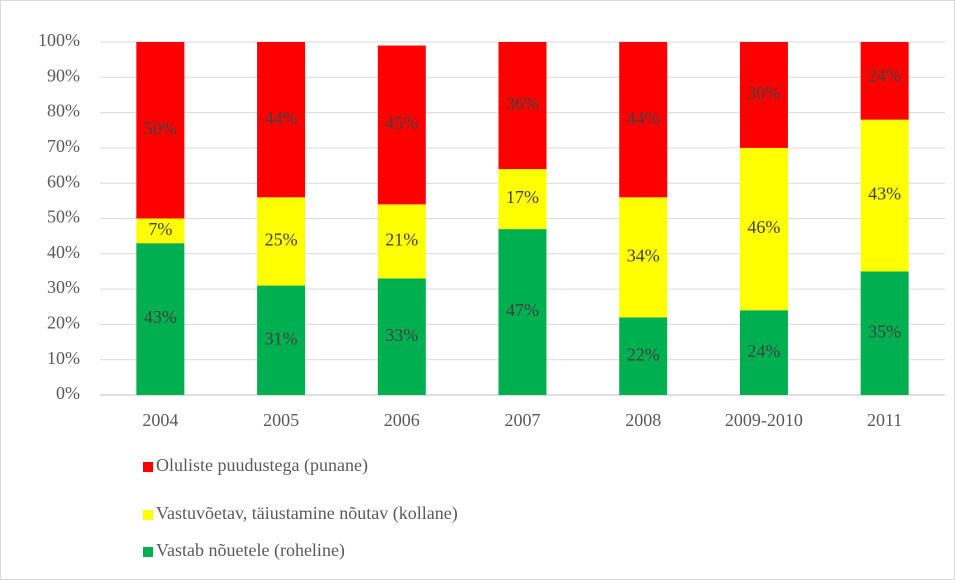 This screenshot has width=955, height=580. What do you see at coordinates (68, 393) in the screenshot?
I see `y-tick-label: 0%` at bounding box center [68, 393].